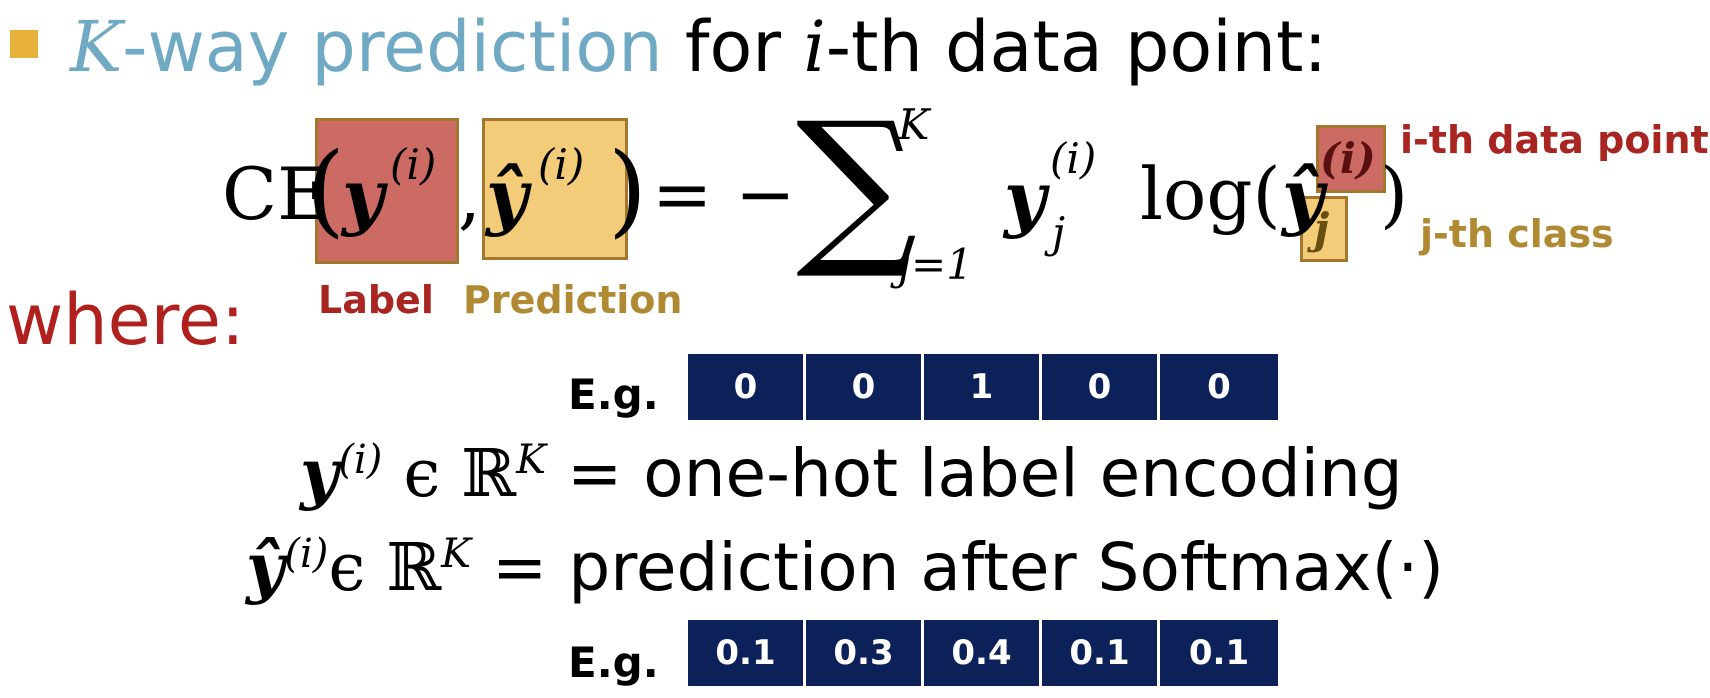 This screenshot has height=698, width=1710. I want to click on one-hot-vector: 0 0 1 0 0, so click(983, 387).